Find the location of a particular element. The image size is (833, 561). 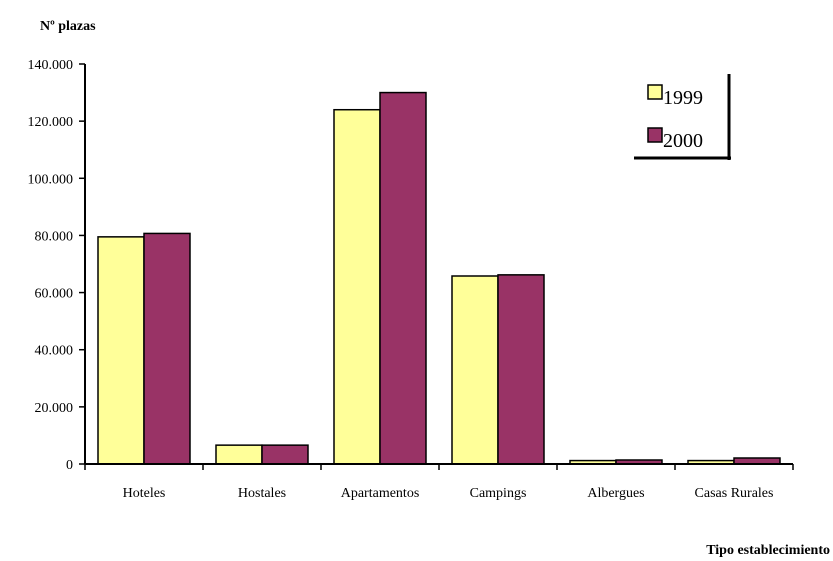

y-tick-label: 140.000 is located at coordinates (51, 65).